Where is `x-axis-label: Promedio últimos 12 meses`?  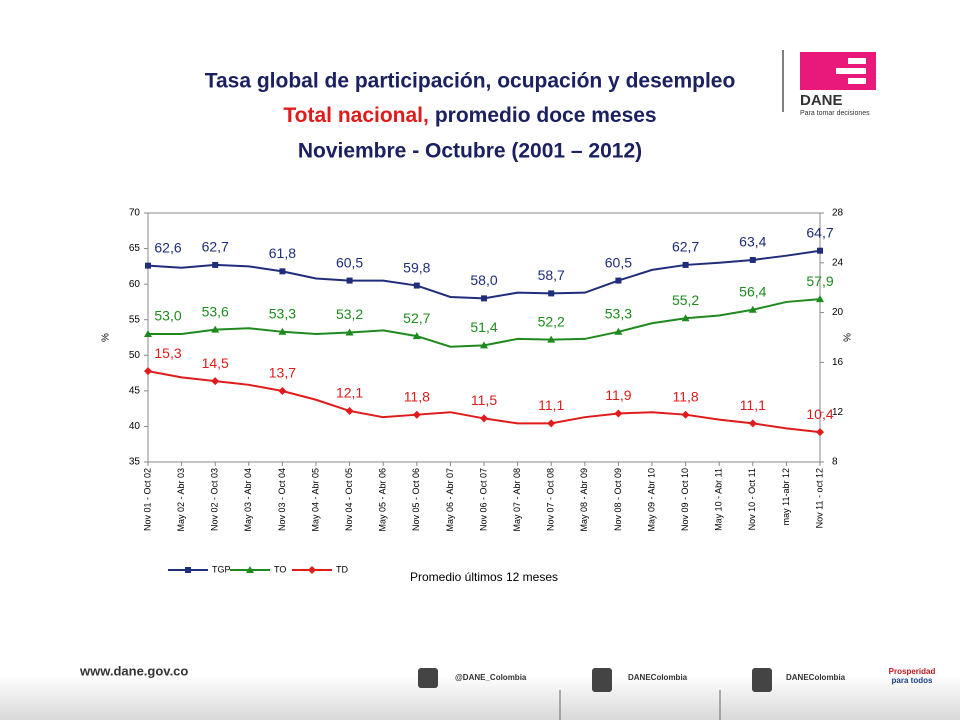
x-axis-label: Promedio últimos 12 meses is located at coordinates (484, 577).